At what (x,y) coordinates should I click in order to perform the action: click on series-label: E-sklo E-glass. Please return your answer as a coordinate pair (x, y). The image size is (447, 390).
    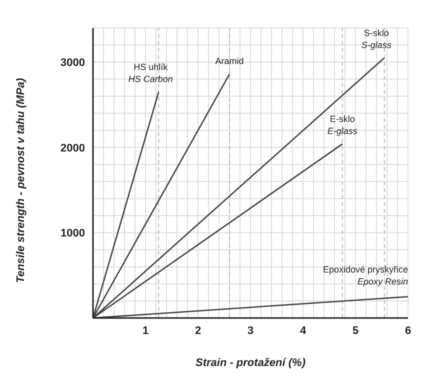
    Looking at the image, I should click on (342, 125).